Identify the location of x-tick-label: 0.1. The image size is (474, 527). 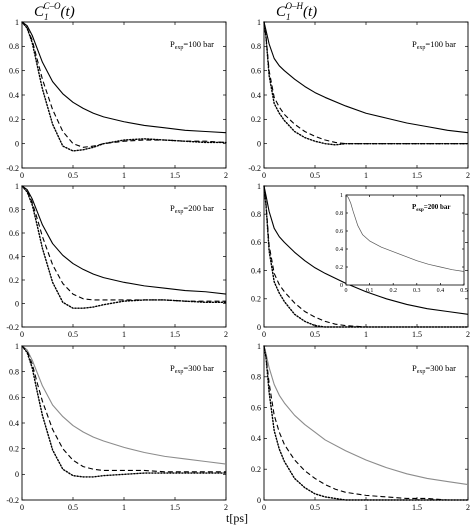
(370, 291).